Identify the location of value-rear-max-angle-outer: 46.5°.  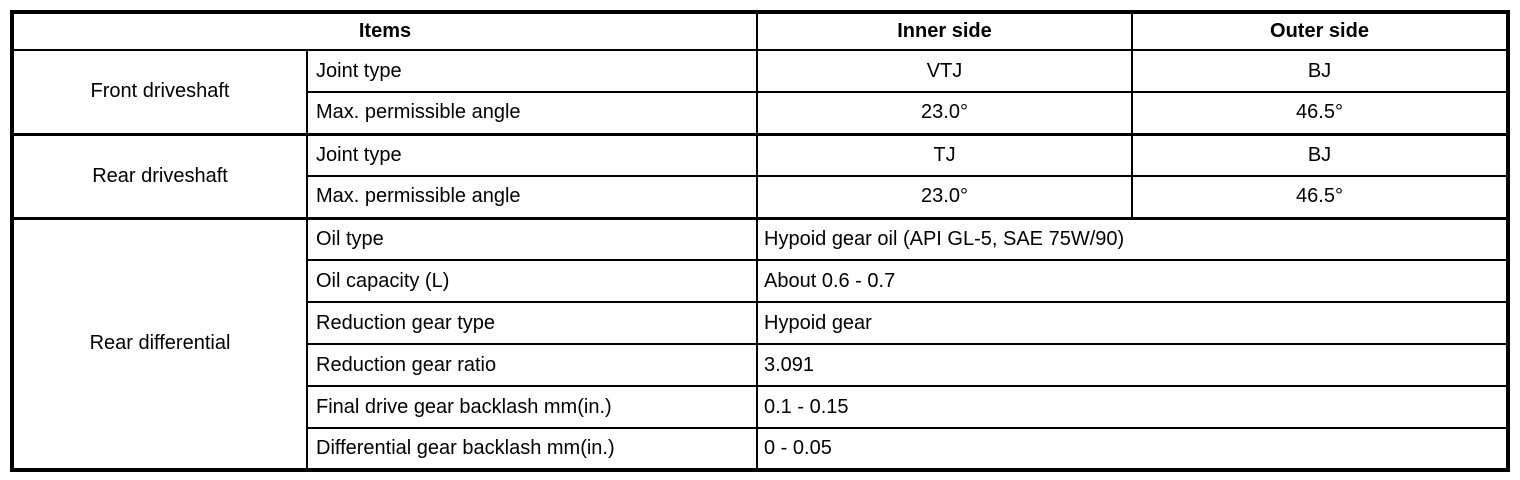
(1320, 197).